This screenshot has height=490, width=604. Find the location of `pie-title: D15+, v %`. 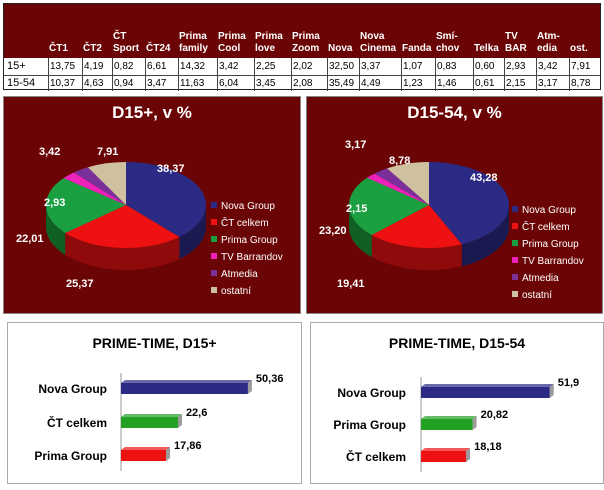

pie-title: D15+, v % is located at coordinates (152, 112).